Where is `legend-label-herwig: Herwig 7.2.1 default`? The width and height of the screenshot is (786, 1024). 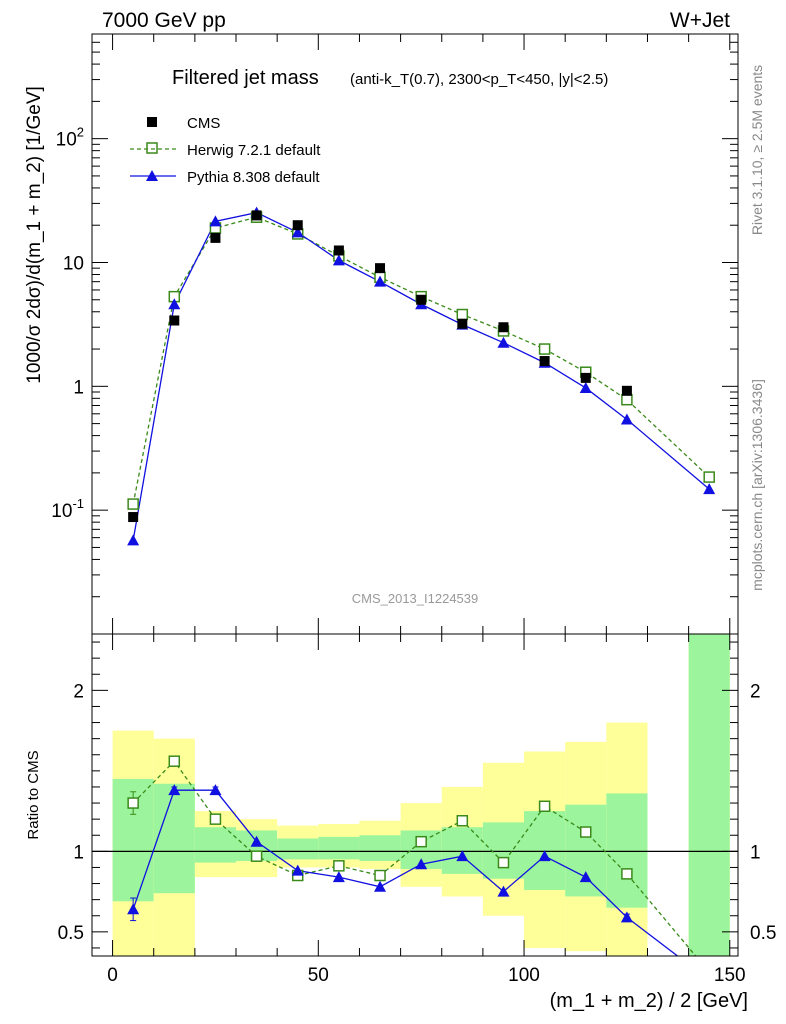 legend-label-herwig: Herwig 7.2.1 default is located at coordinates (254, 150).